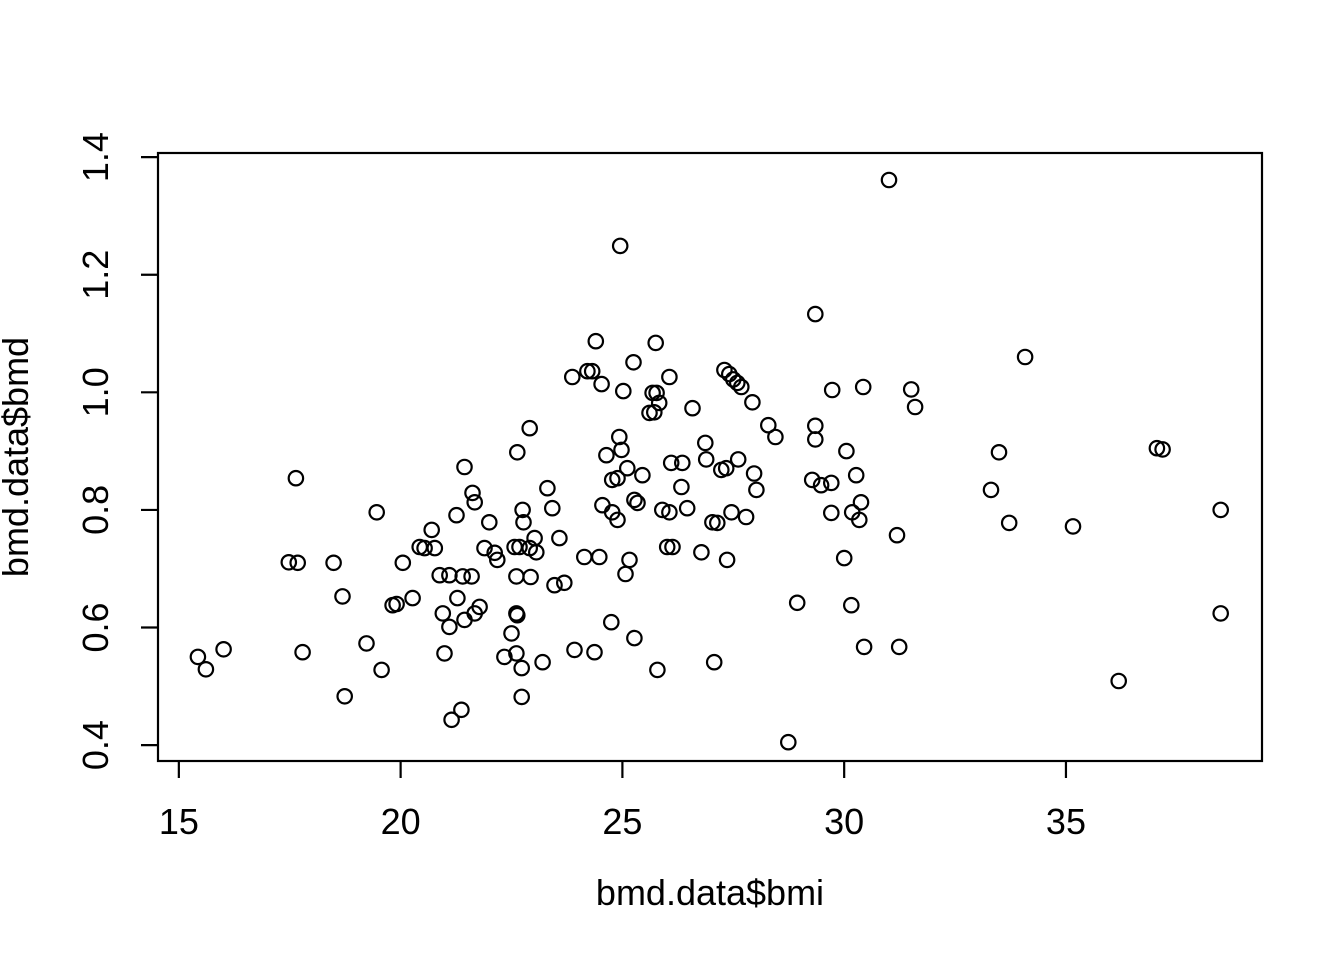  Describe the element at coordinates (95, 745) in the screenshot. I see `y-tick-label: 0.4` at that location.